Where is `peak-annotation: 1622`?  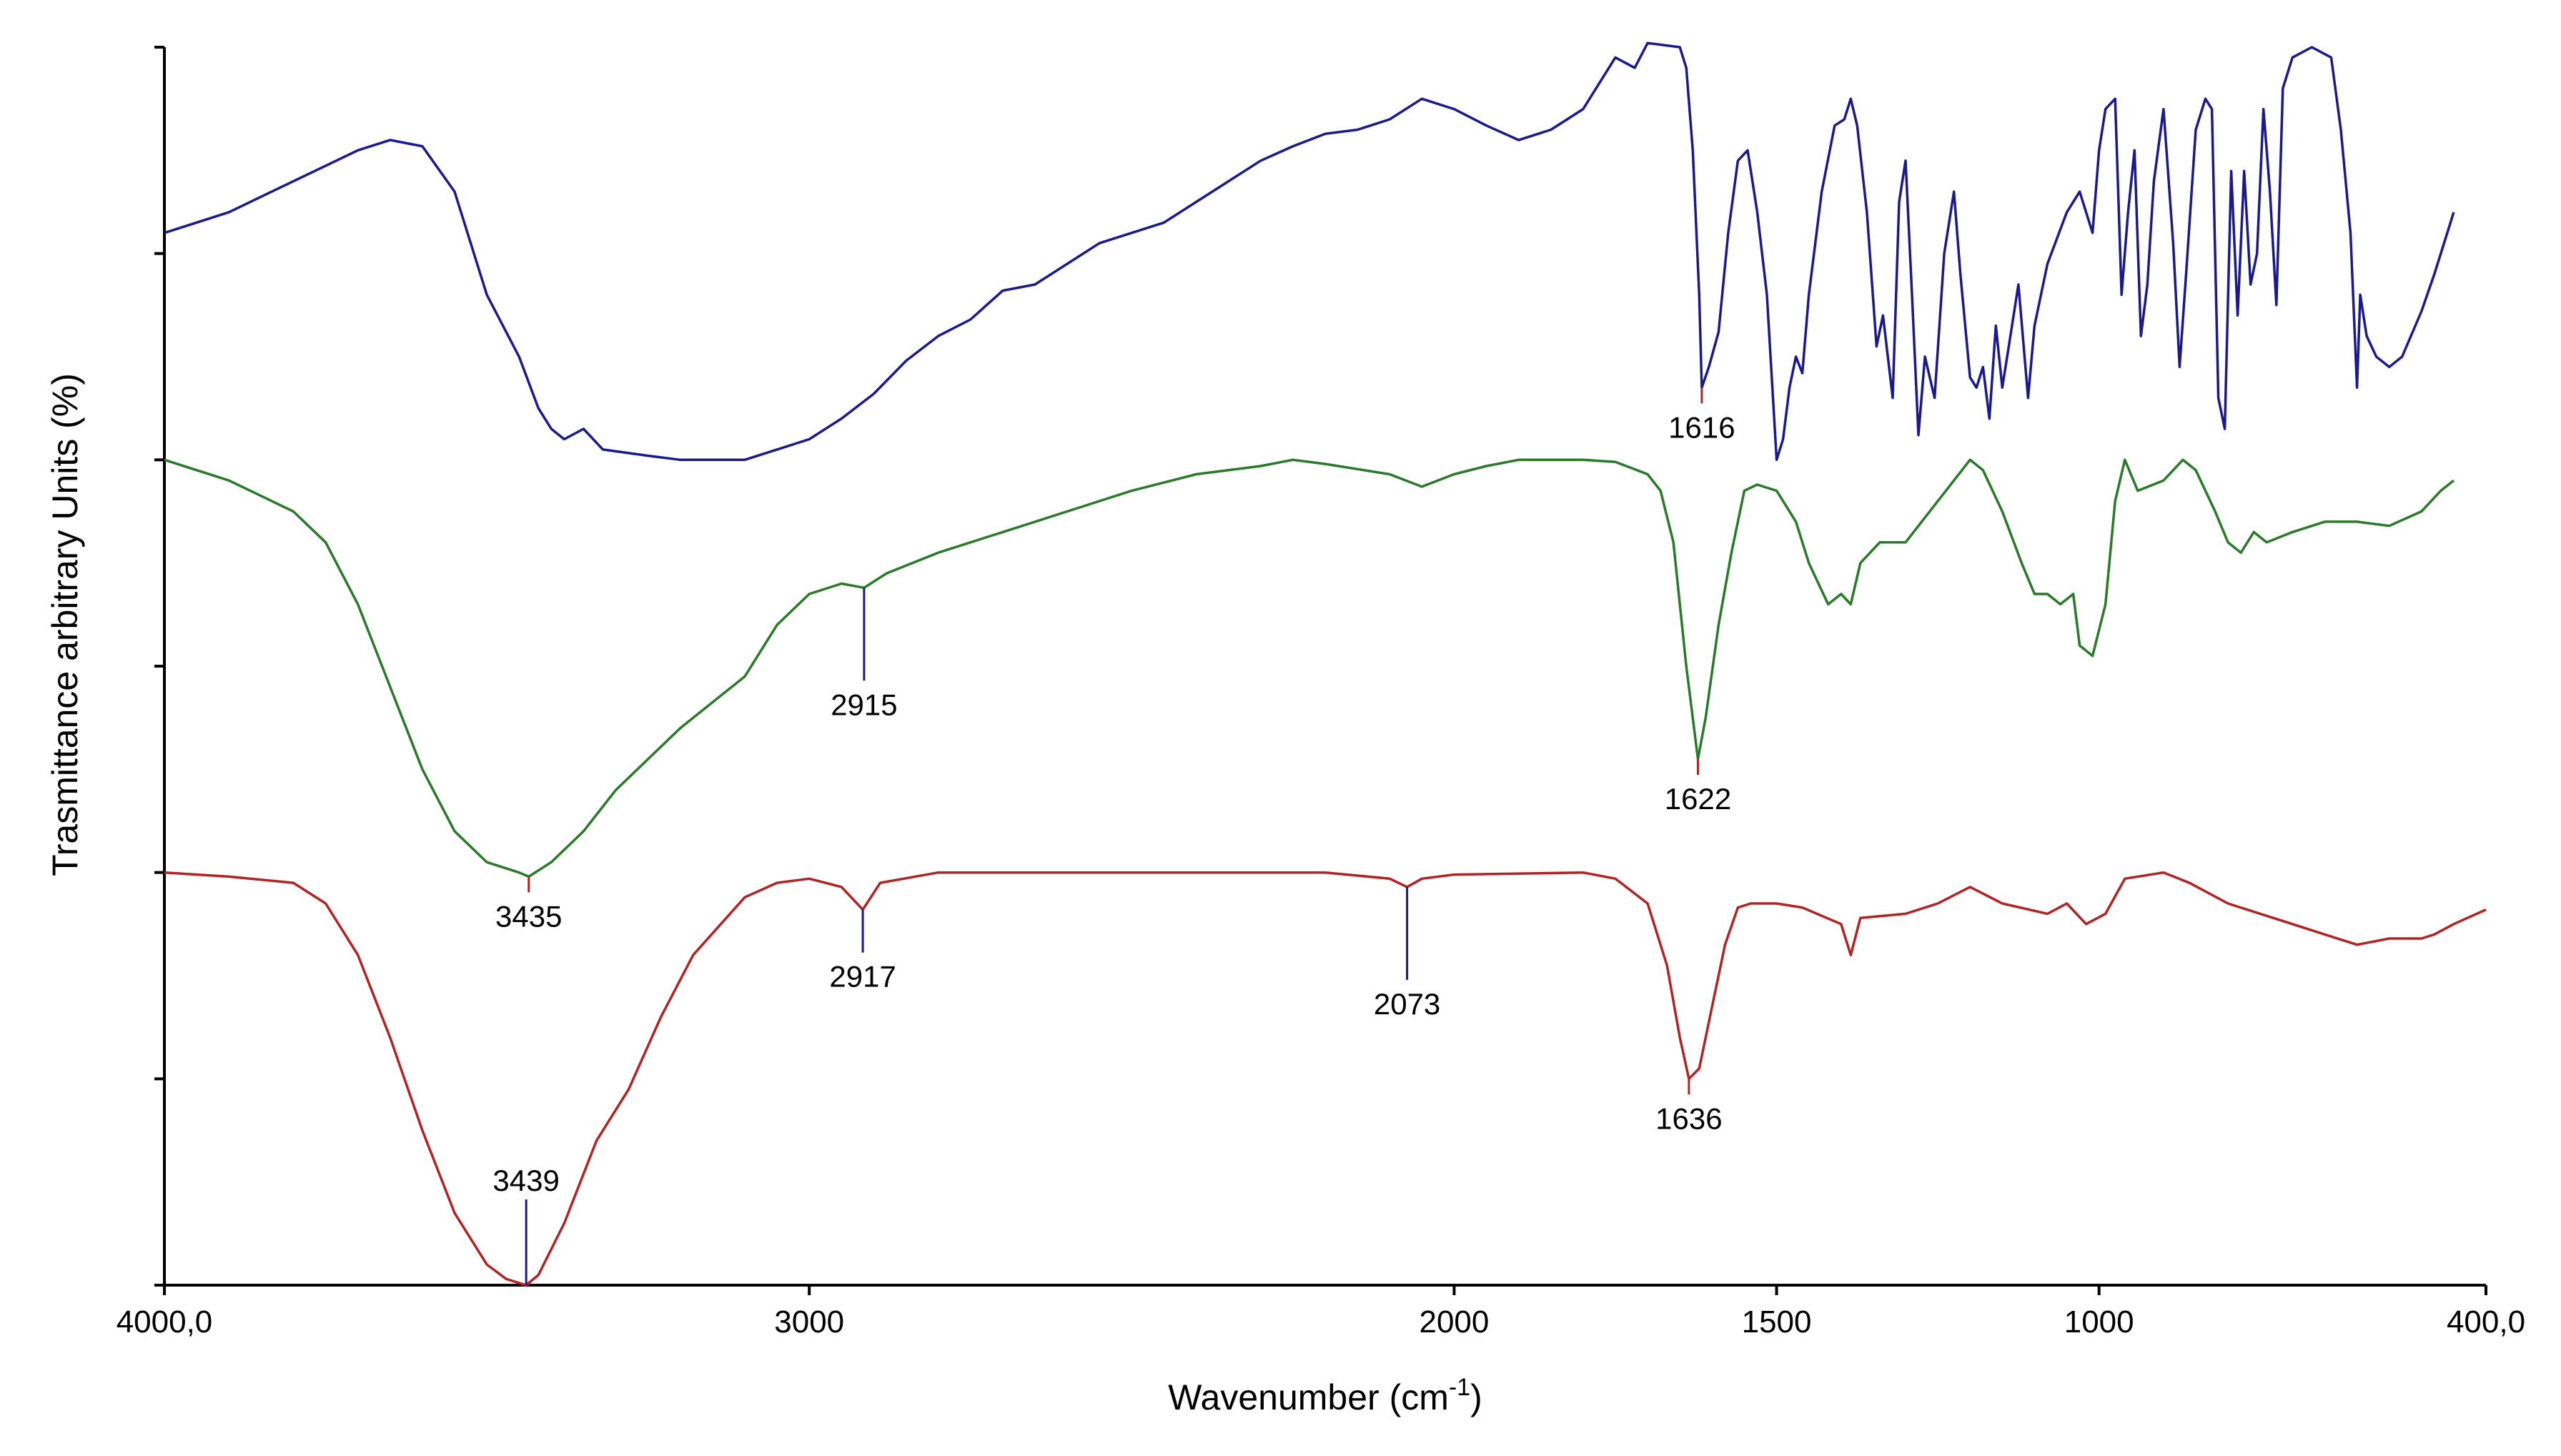 peak-annotation: 1622 is located at coordinates (1698, 787).